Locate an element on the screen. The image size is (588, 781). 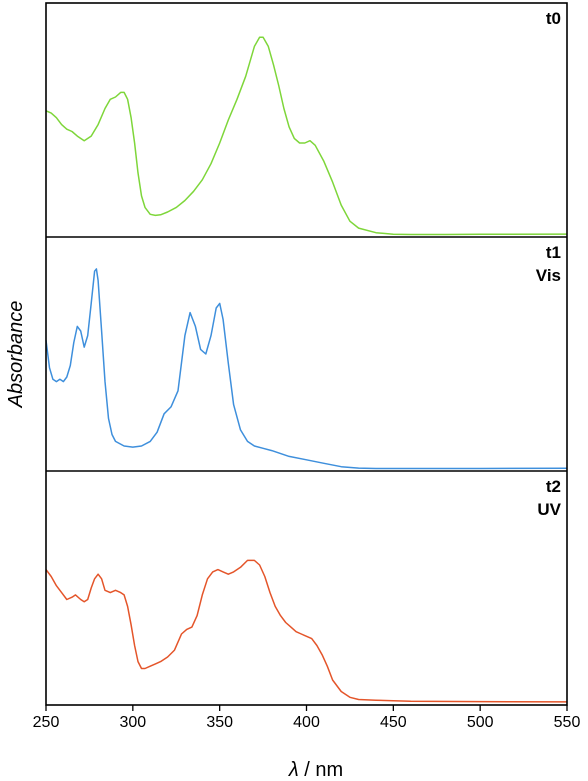
panel-label-0-0: t0 is located at coordinates (553, 18).